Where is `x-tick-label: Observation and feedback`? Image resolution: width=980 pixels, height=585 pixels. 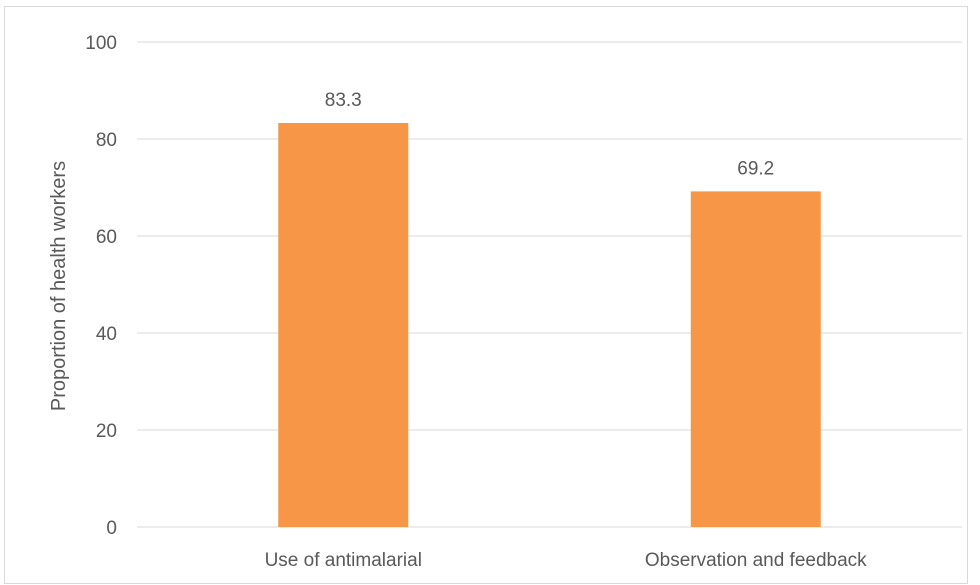 x-tick-label: Observation and feedback is located at coordinates (756, 560).